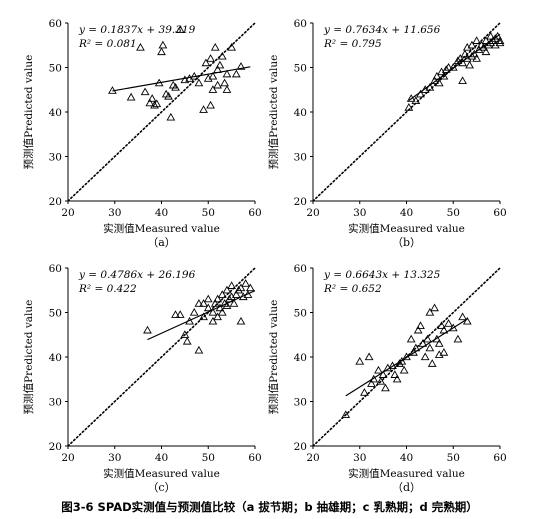 The image size is (539, 519). I want to click on r-squared-label: R² = 0.652, so click(352, 289).